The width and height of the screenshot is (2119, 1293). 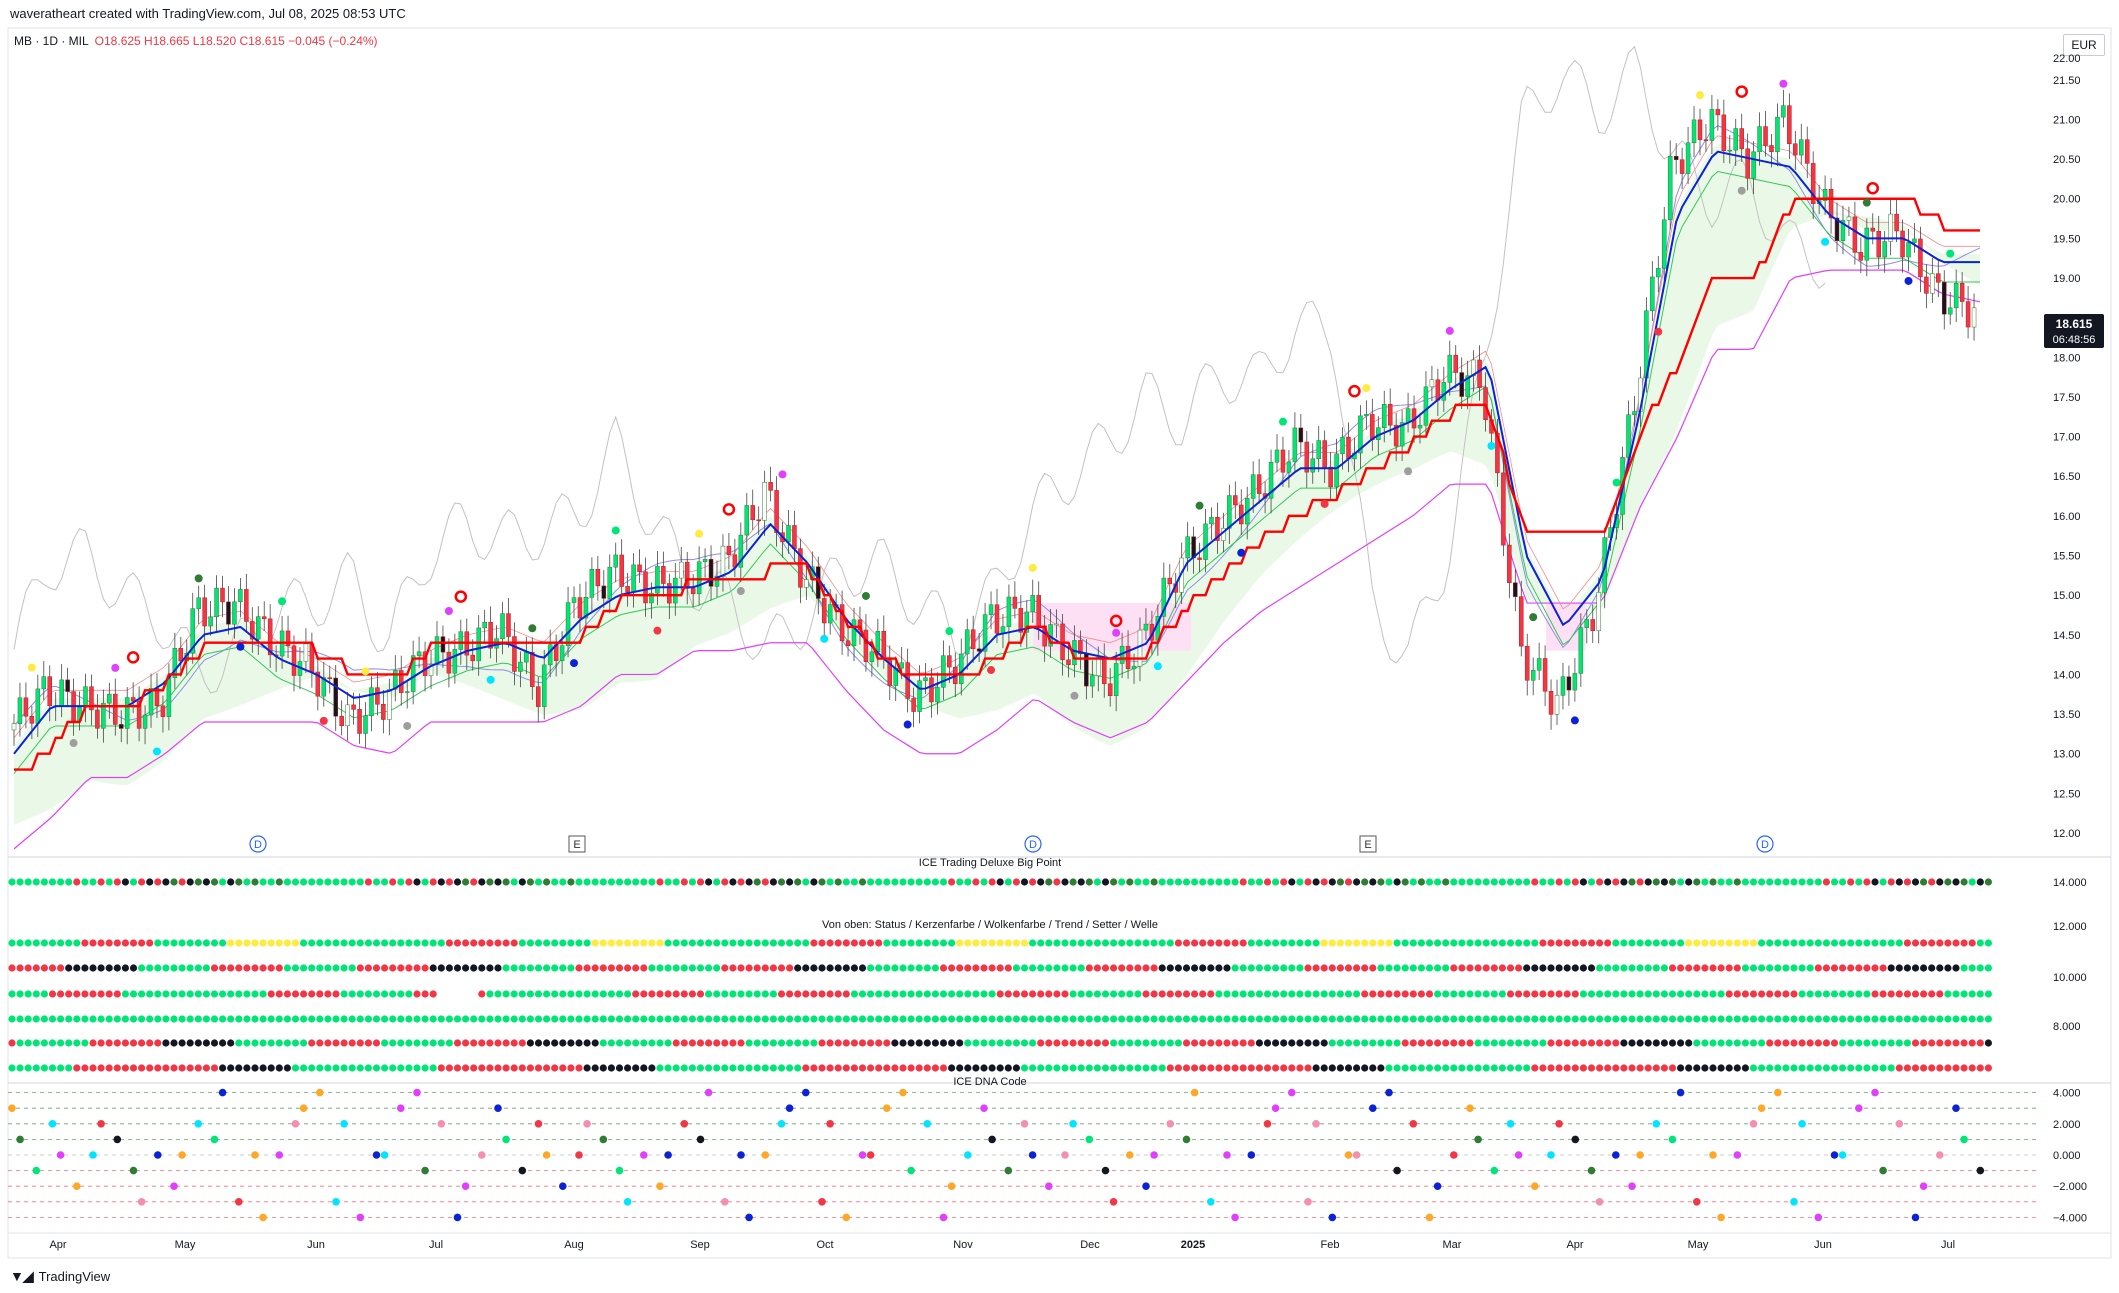 What do you see at coordinates (60, 1276) in the screenshot?
I see `tradingview-branding: ▼◢ TradingView` at bounding box center [60, 1276].